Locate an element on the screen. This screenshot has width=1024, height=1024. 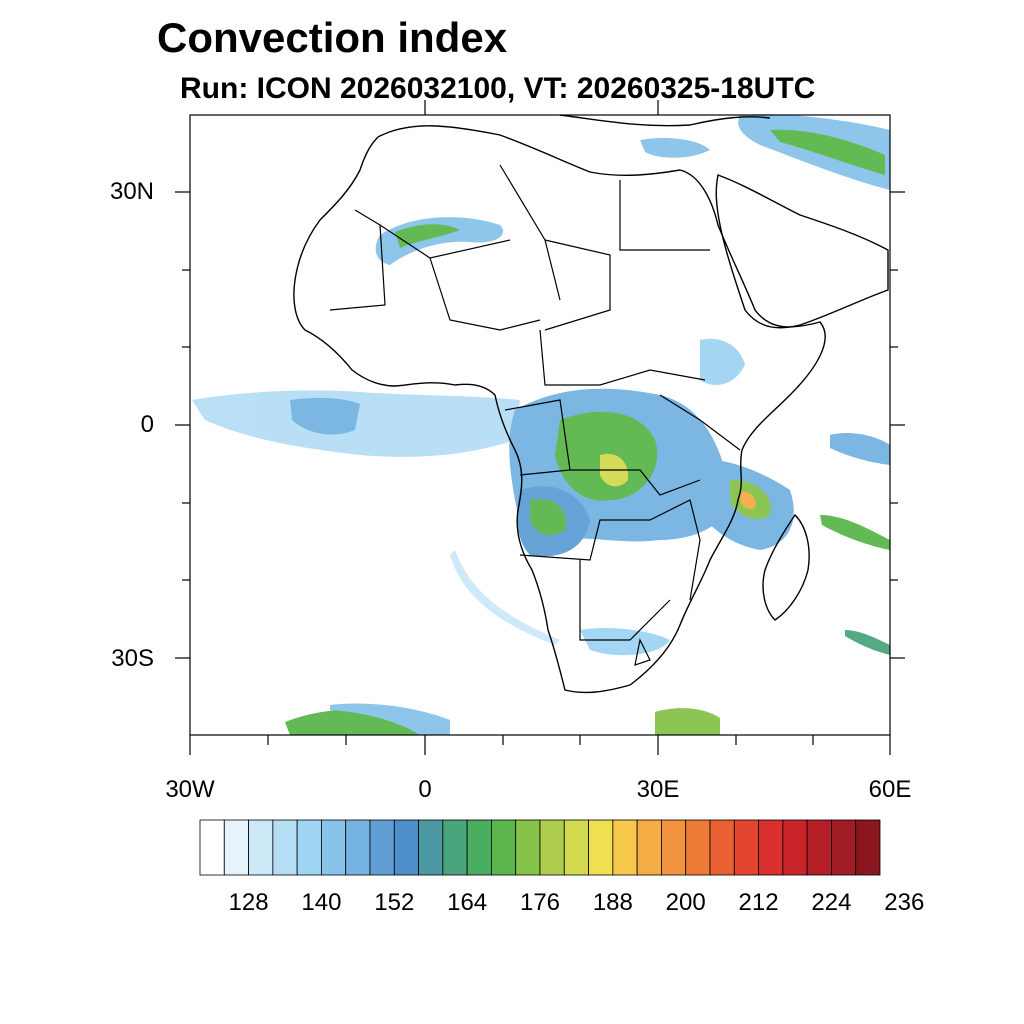
colorbar-tick-label: 140 is located at coordinates (321, 902).